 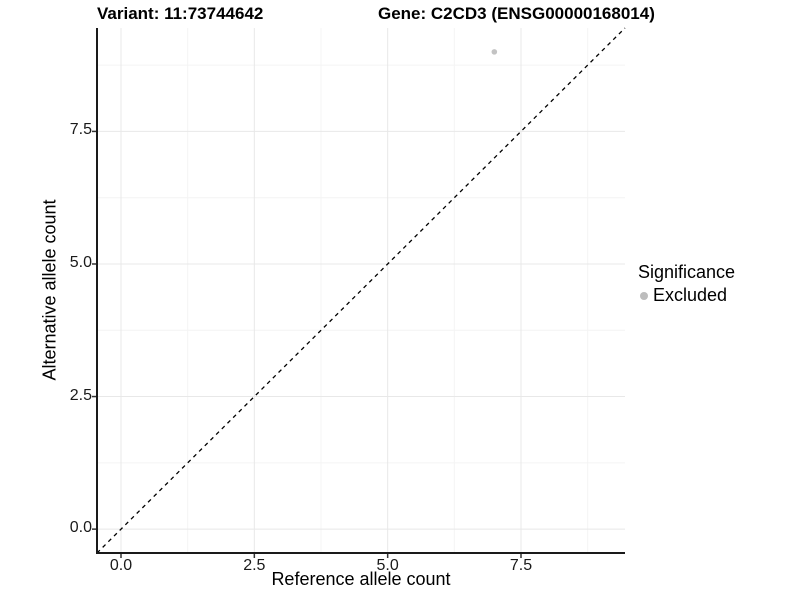 What do you see at coordinates (516, 13) in the screenshot?
I see `gene-title: Gene: C2CD3 (ENSG00000168014)` at bounding box center [516, 13].